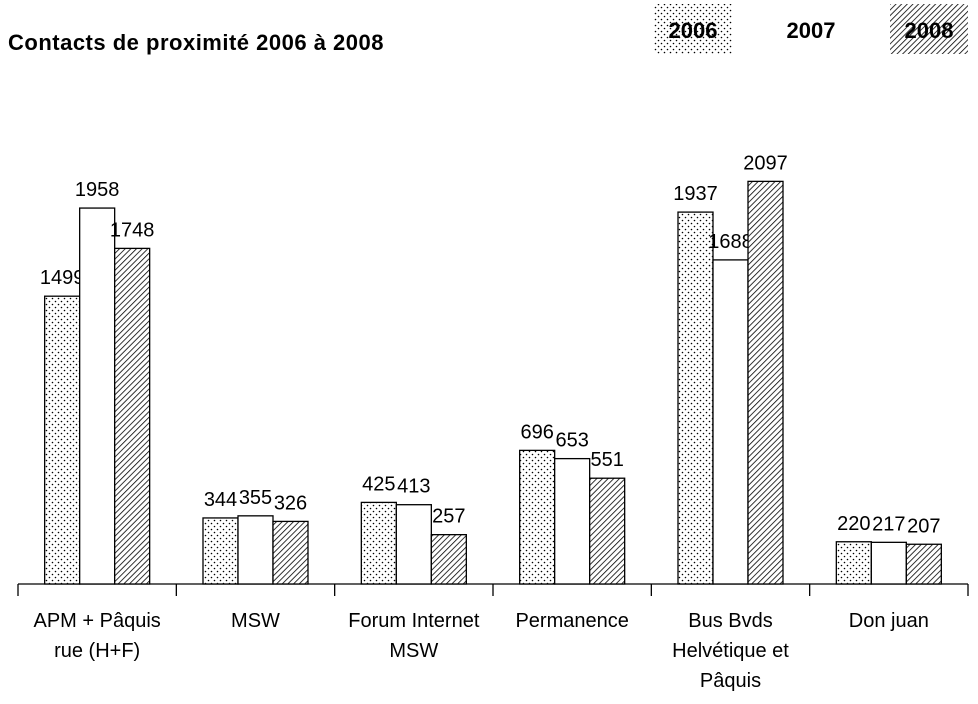 This screenshot has height=704, width=978. I want to click on legend-label: 2006, so click(693, 30).